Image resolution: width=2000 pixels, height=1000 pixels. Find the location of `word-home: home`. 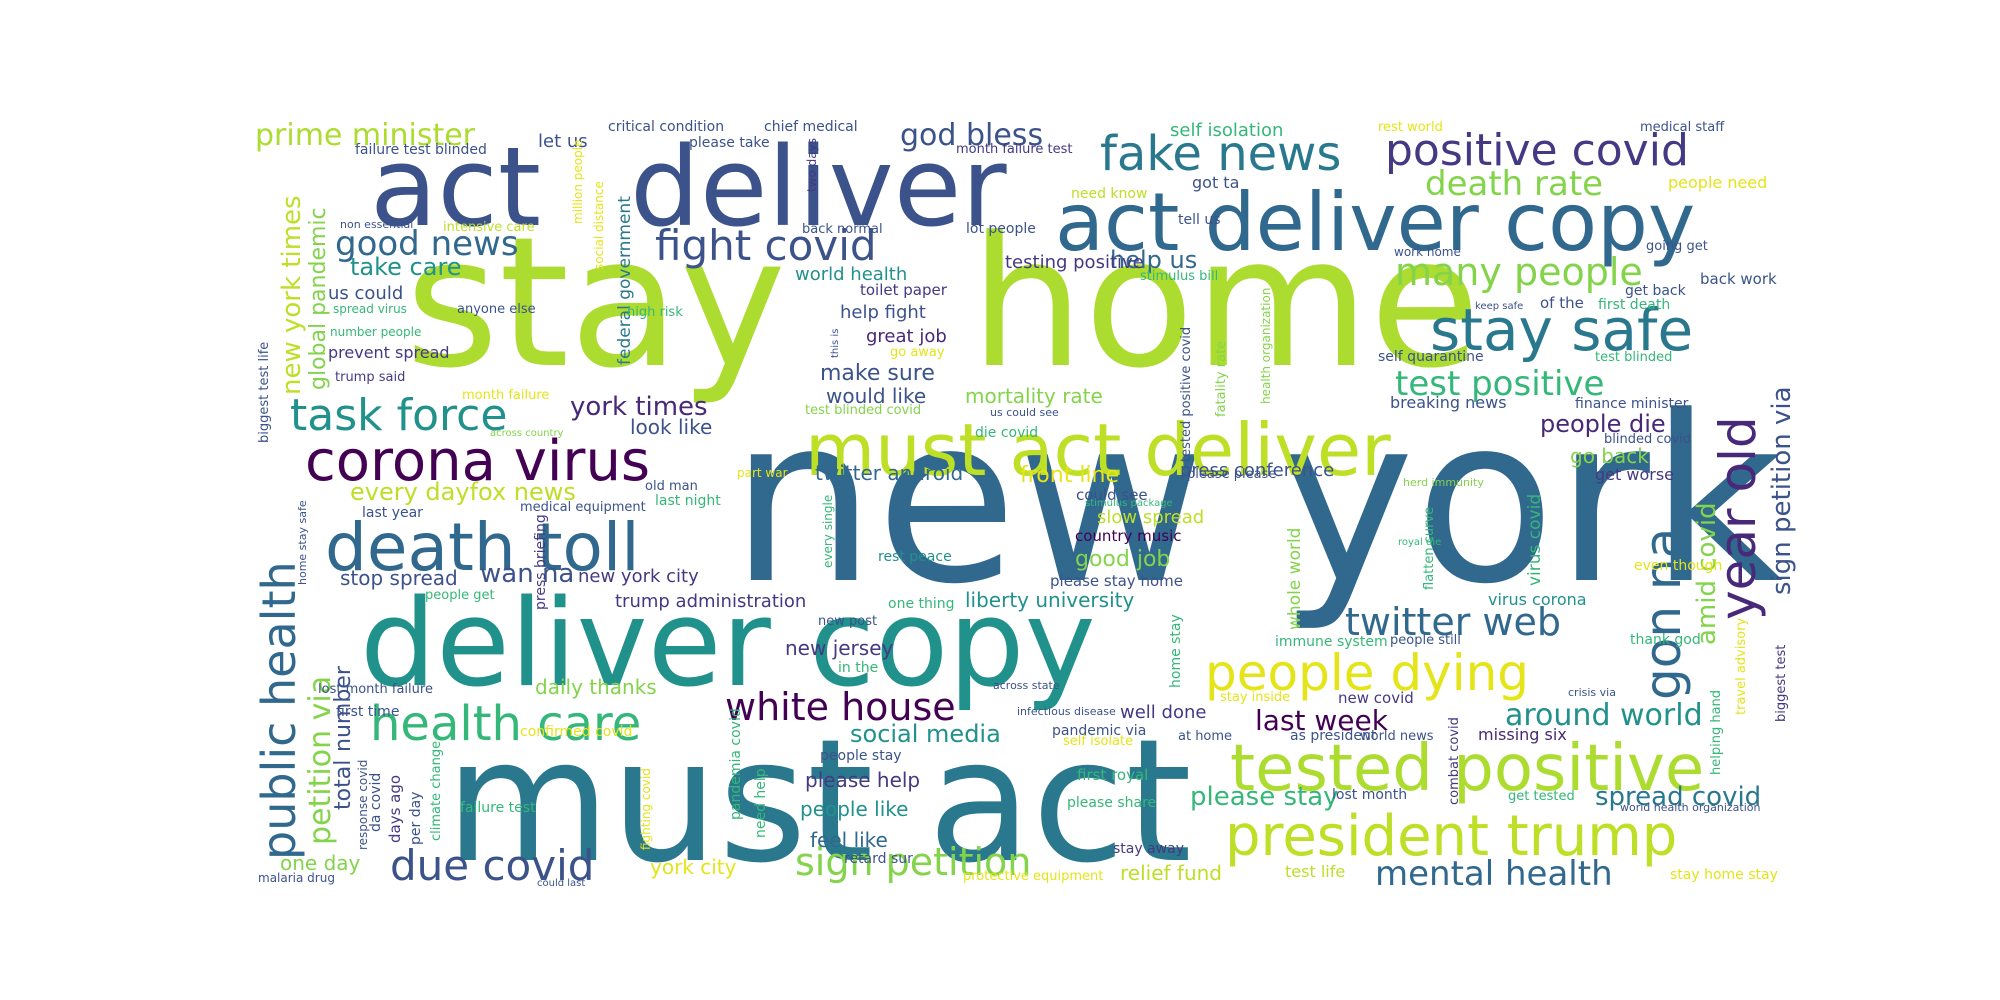

word-home: home is located at coordinates (1225, 303).